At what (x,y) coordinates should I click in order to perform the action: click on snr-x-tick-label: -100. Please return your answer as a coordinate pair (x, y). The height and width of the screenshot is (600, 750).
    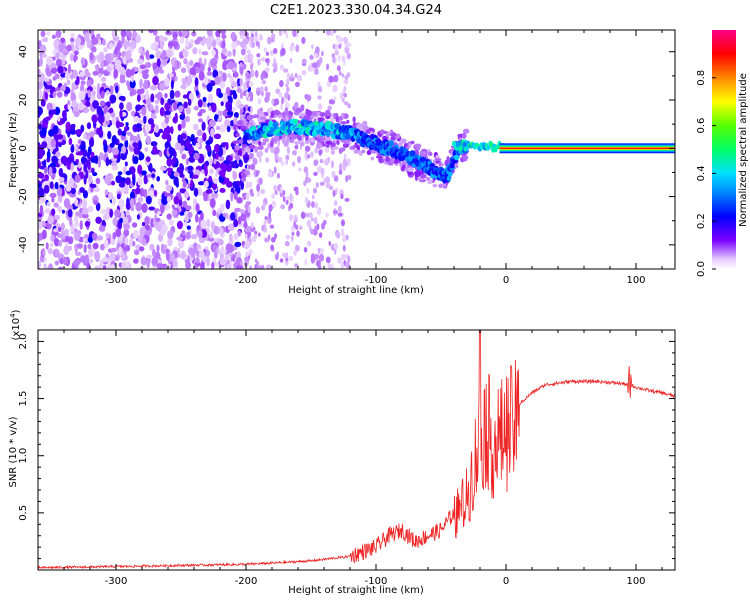
    Looking at the image, I should click on (376, 581).